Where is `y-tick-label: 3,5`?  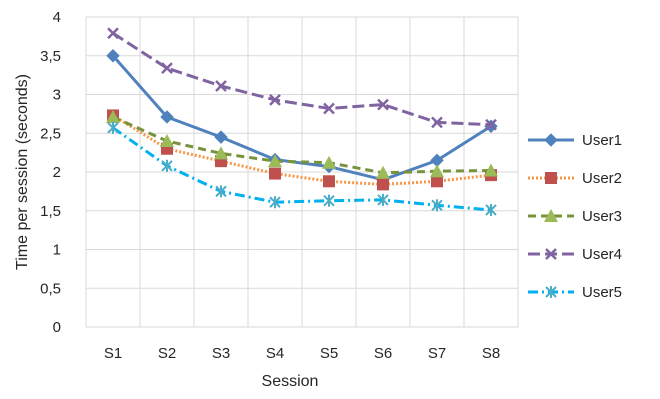
y-tick-label: 3,5 is located at coordinates (50, 56).